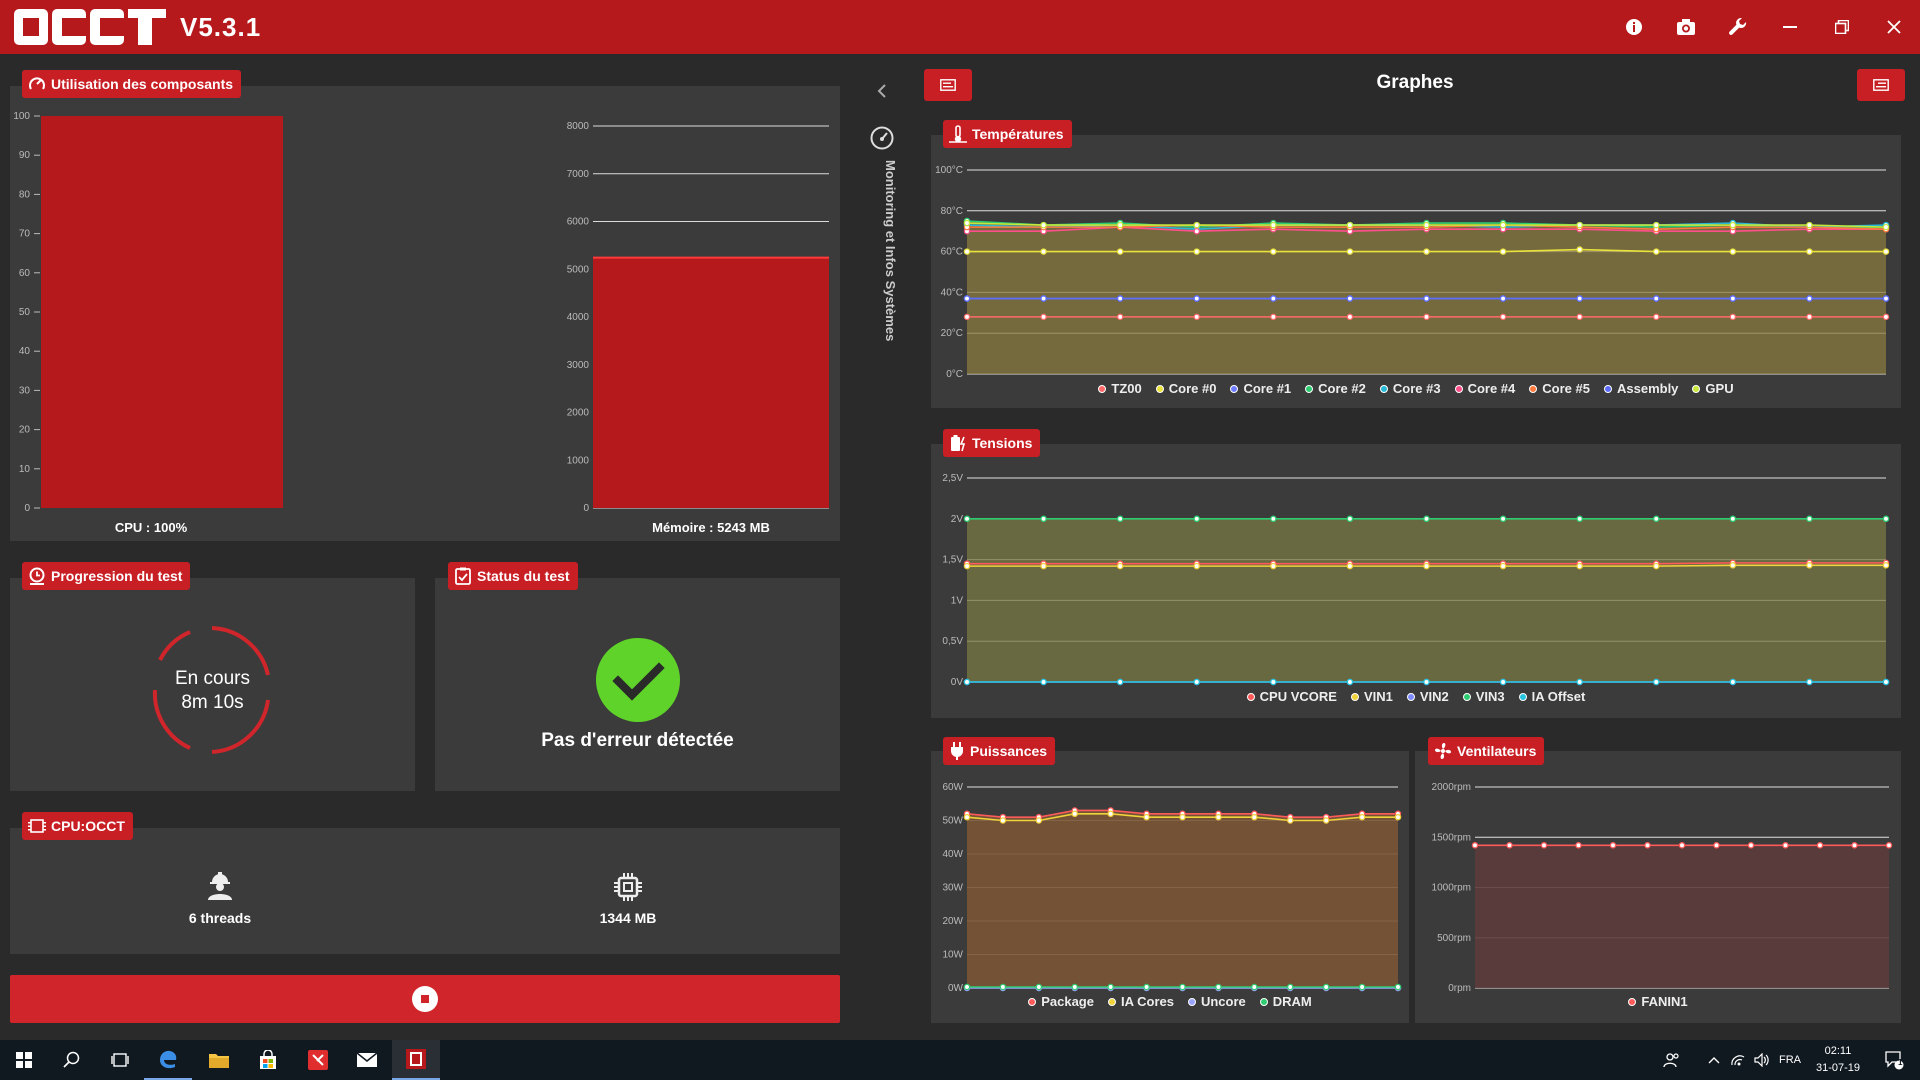 This screenshot has width=1920, height=1080. What do you see at coordinates (212, 702) in the screenshot?
I see `progress-elapsed: 8m 10s` at bounding box center [212, 702].